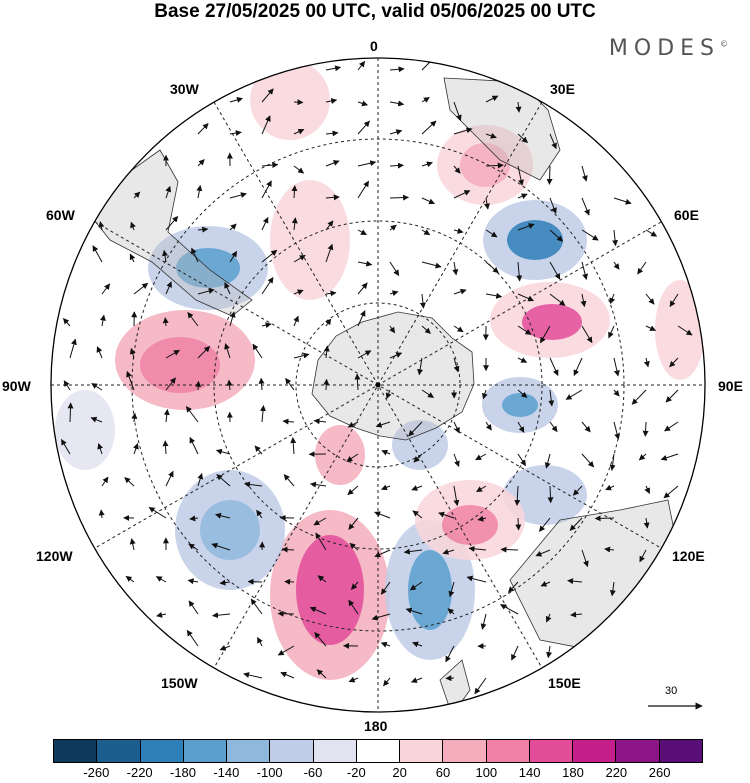  Describe the element at coordinates (659, 772) in the screenshot. I see `colorbar-tick-label: 260` at that location.